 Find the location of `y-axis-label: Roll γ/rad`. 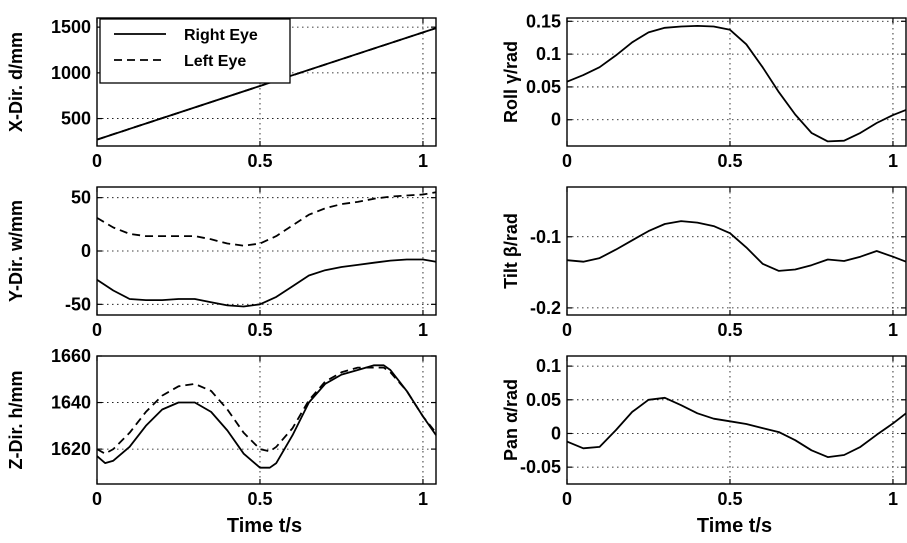

y-axis-label: Roll γ/rad is located at coordinates (511, 82).